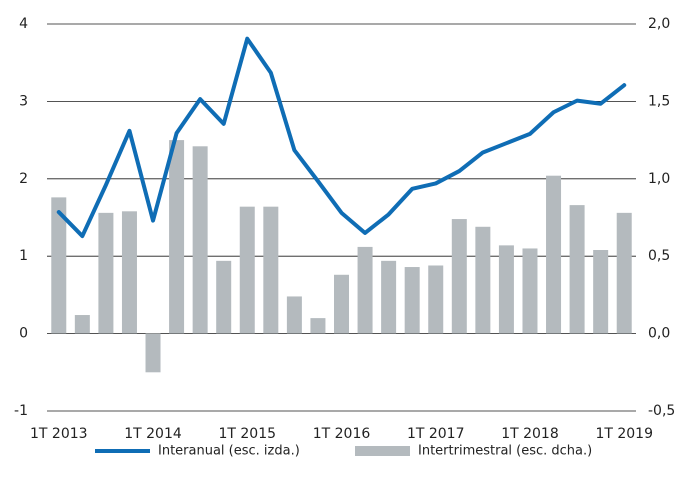  What do you see at coordinates (342, 434) in the screenshot?
I see `x-tick-label: 1T 2016` at bounding box center [342, 434].